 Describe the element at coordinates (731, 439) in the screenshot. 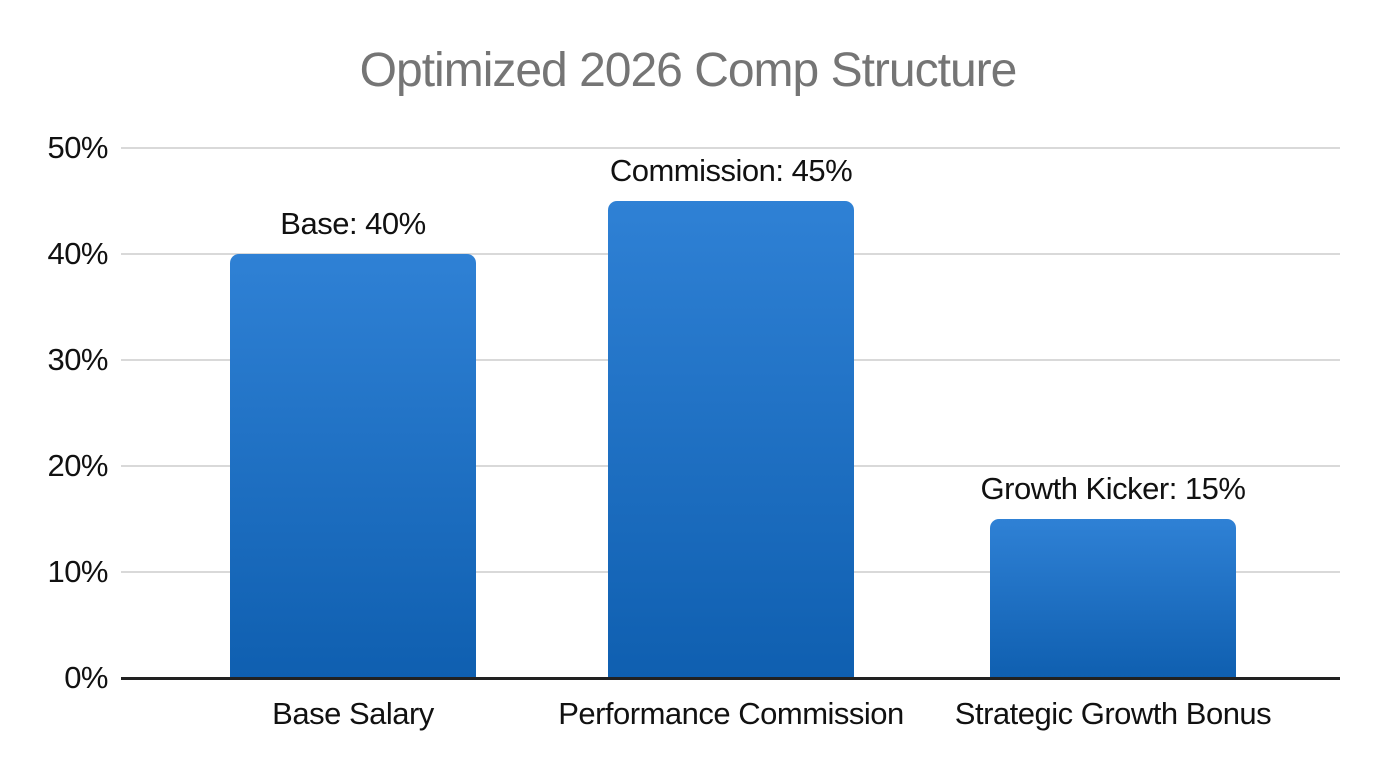

I see `bar-performance-commission` at that location.